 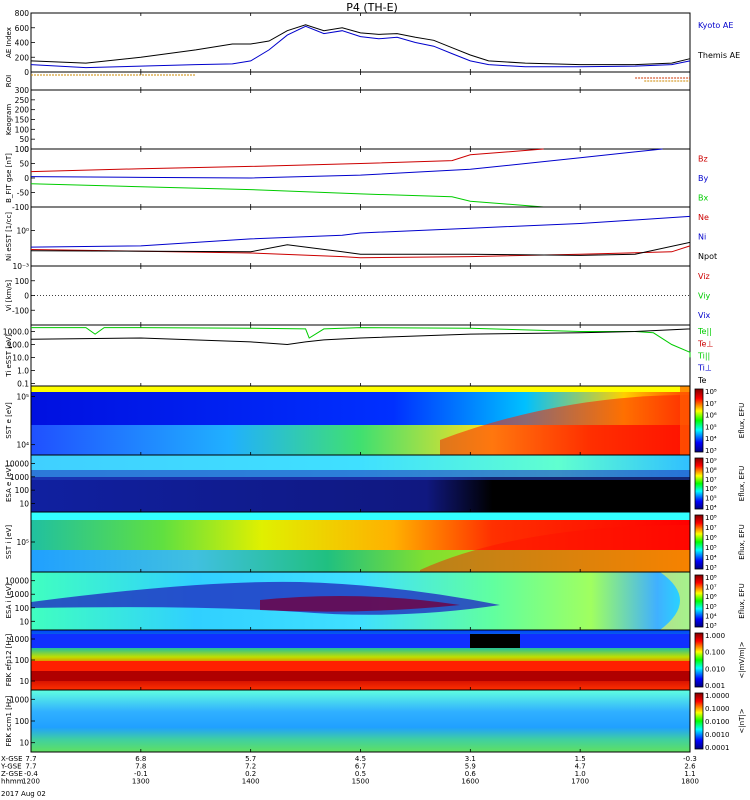 I want to click on legend-entry: Bz, so click(x=703, y=159).